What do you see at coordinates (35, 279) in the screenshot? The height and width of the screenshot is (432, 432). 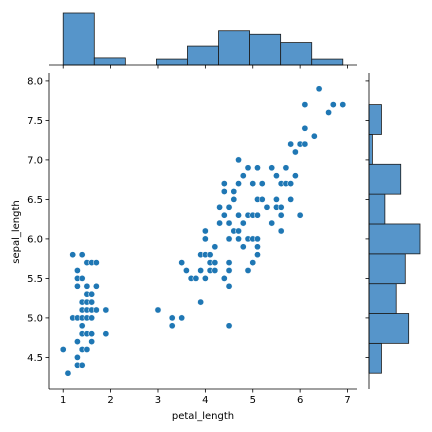 I see `y-tick-label: 5.5` at bounding box center [35, 279].